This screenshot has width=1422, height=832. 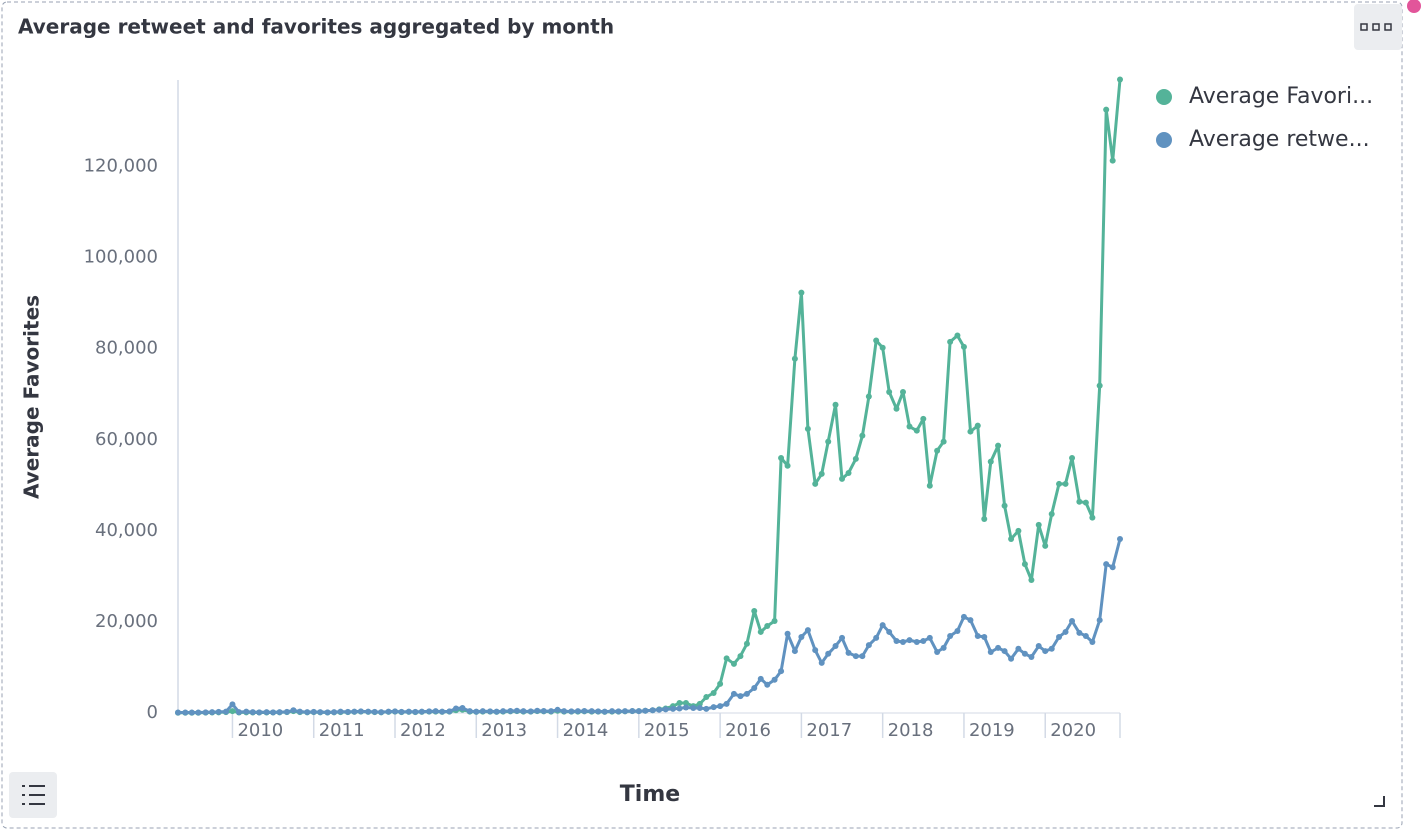 What do you see at coordinates (33, 795) in the screenshot?
I see `list-icon` at bounding box center [33, 795].